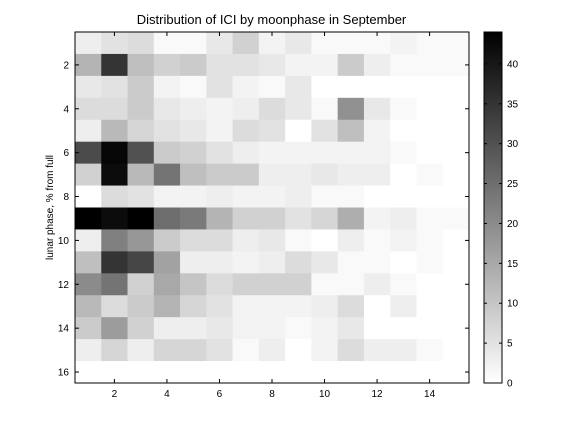  Describe the element at coordinates (513, 264) in the screenshot. I see `colorbar-tick-label: 15` at that location.